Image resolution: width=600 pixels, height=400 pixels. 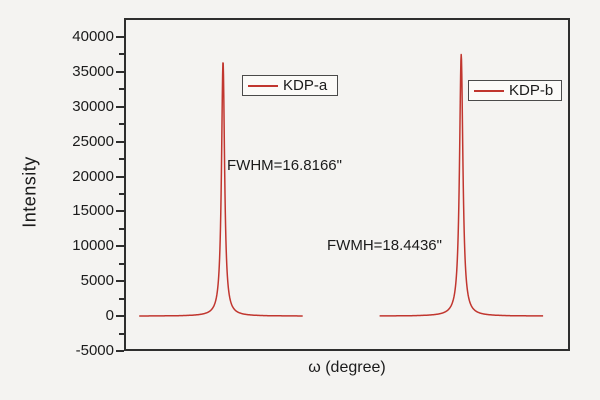 What do you see at coordinates (93, 71) in the screenshot?
I see `y-tick-label: 35000` at bounding box center [93, 71].